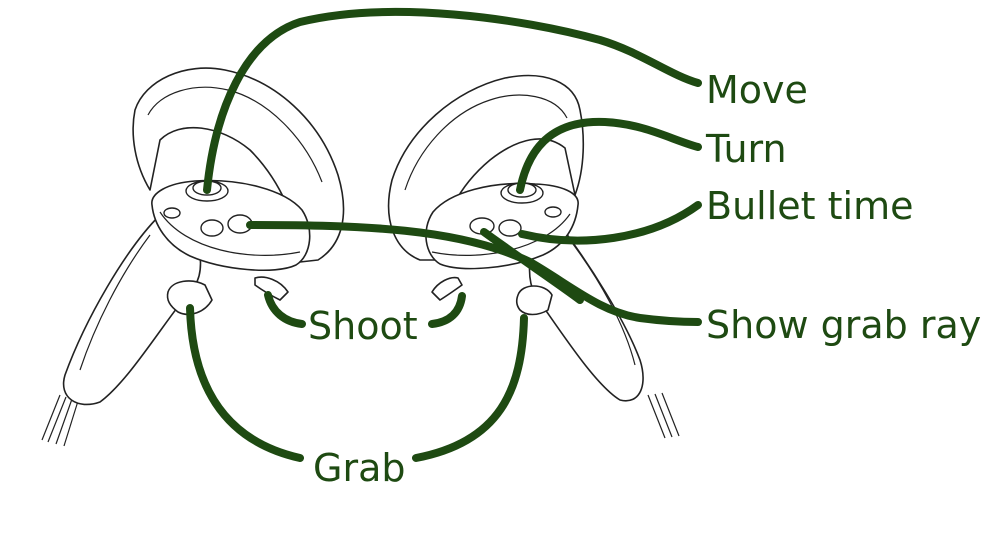  What do you see at coordinates (757, 90) in the screenshot?
I see `label-move: Move` at bounding box center [757, 90].